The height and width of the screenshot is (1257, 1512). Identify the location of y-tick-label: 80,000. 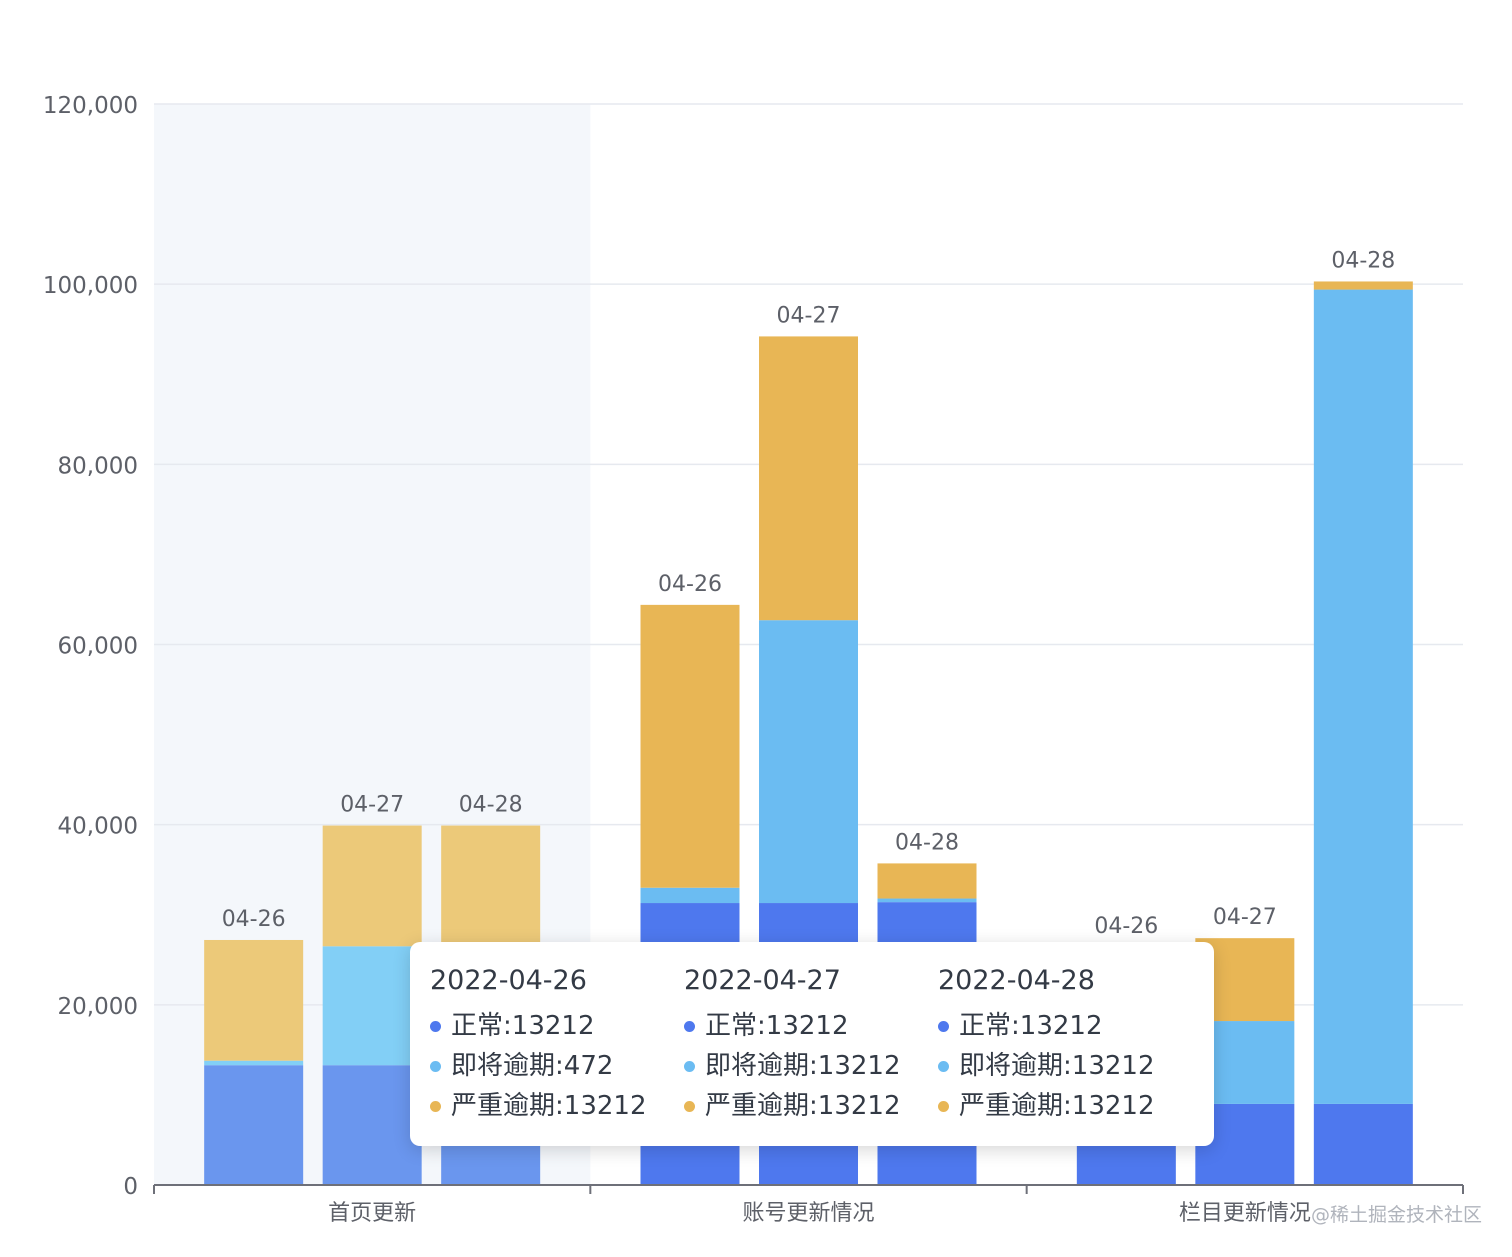
(98, 466).